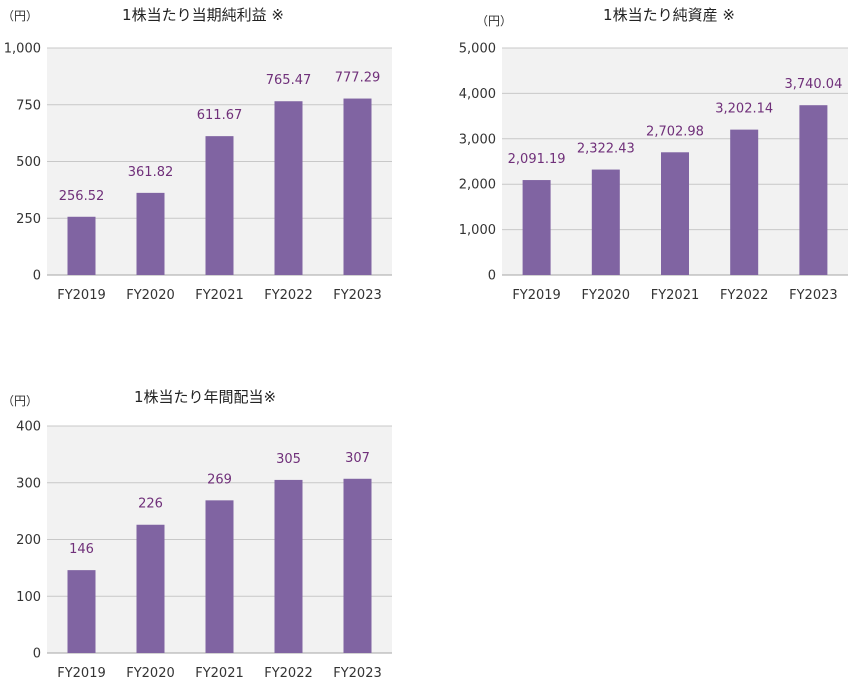  I want to click on dps-ytick-label: 300, so click(28, 483).